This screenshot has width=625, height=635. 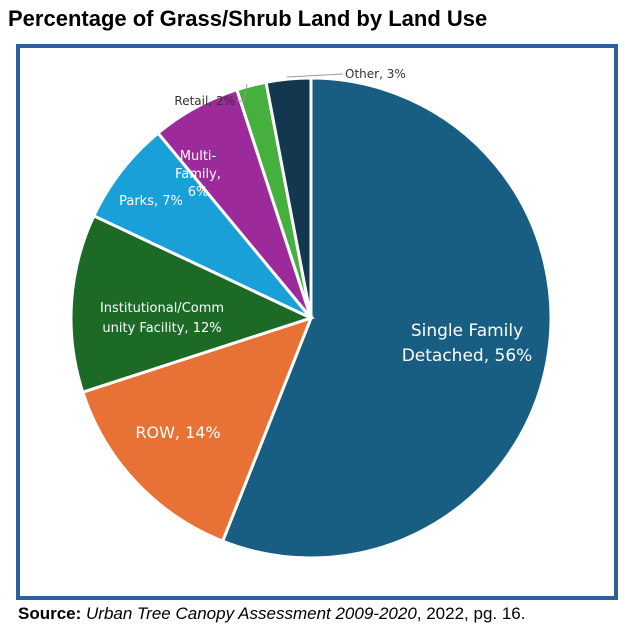 I want to click on slice-label: Single Family, so click(x=467, y=331).